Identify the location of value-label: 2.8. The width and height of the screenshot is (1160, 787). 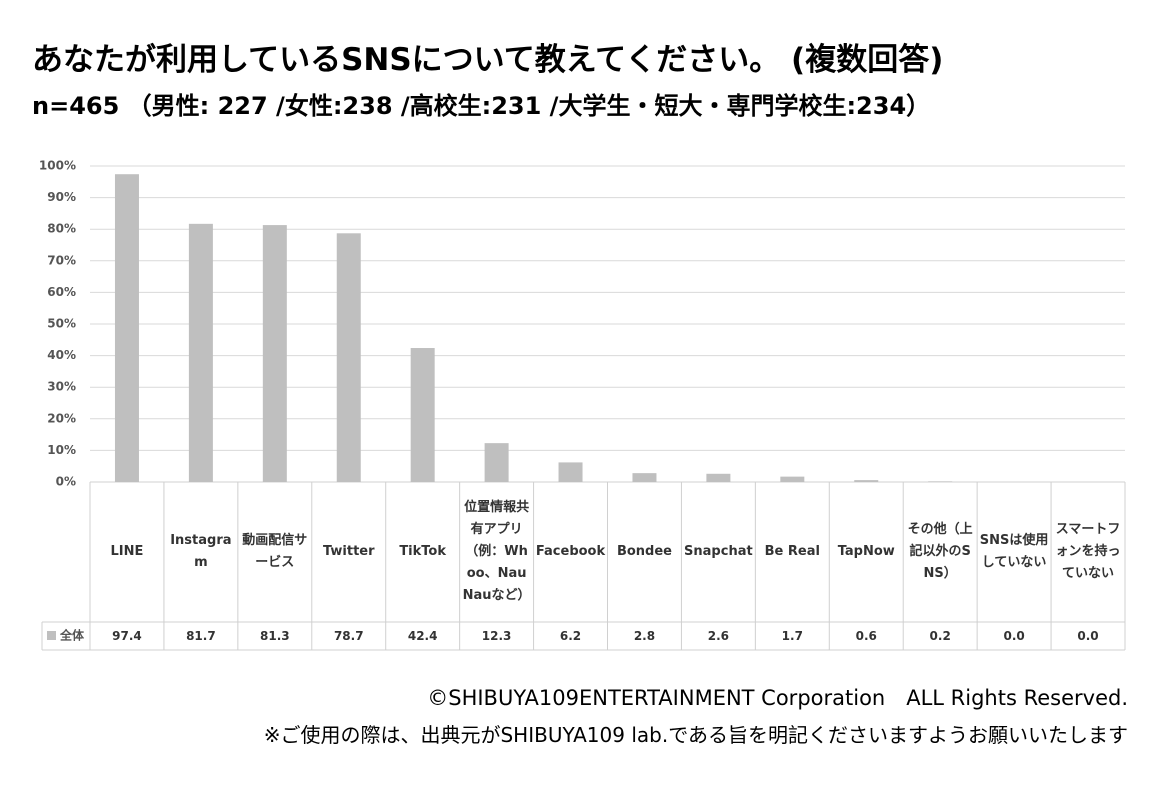
(644, 636).